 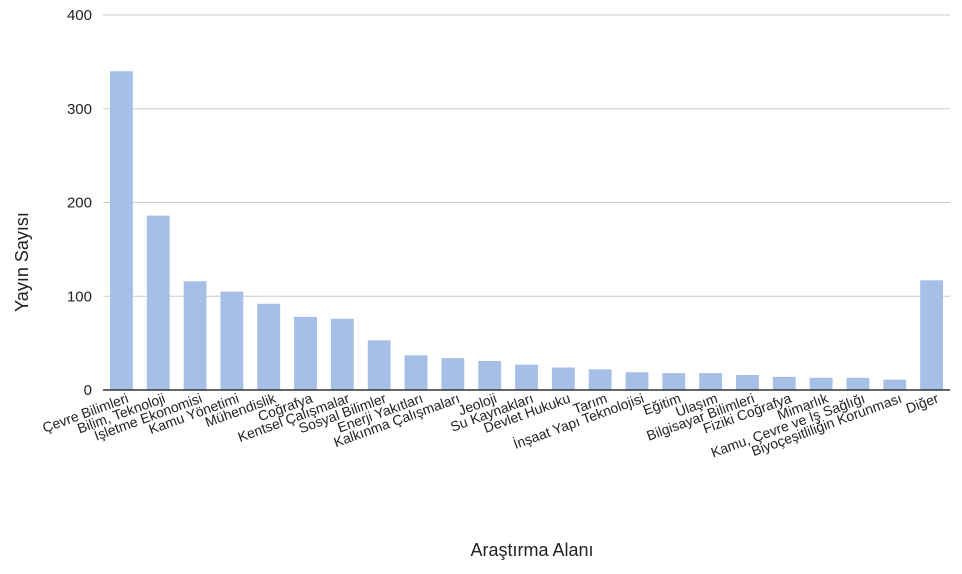 What do you see at coordinates (79, 15) in the screenshot?
I see `y-tick-label: 400` at bounding box center [79, 15].